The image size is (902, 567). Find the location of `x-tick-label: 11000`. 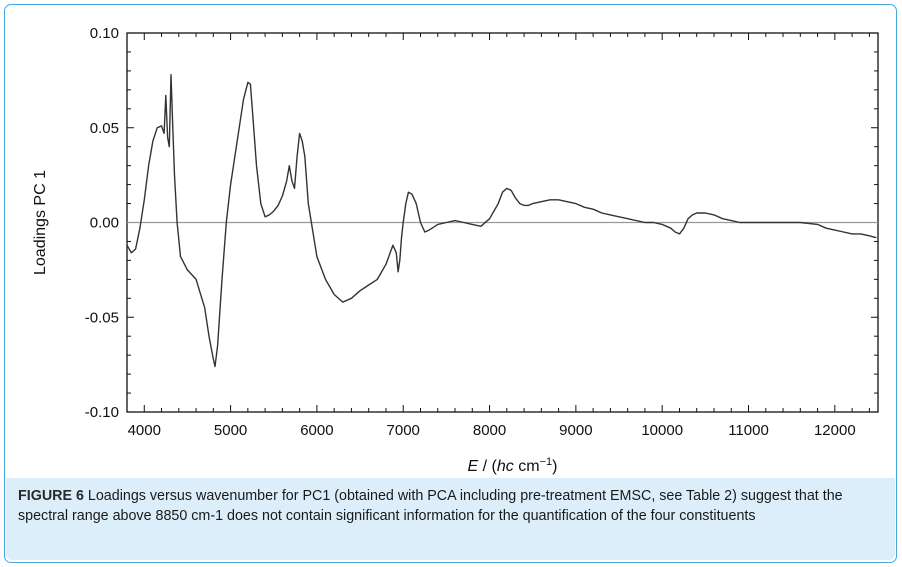

x-tick-label: 11000 is located at coordinates (748, 430).